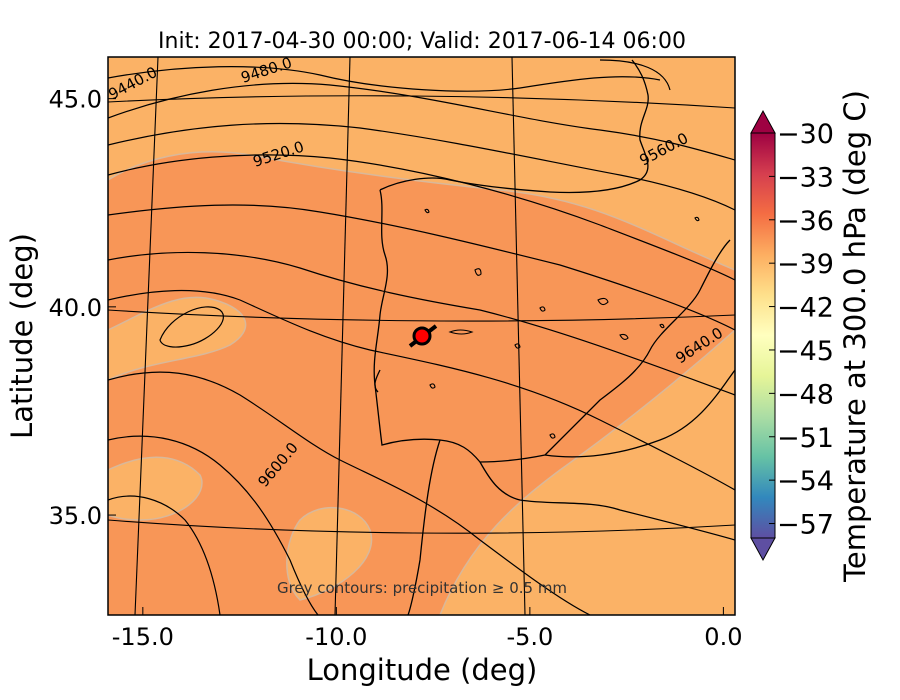 The height and width of the screenshot is (700, 900). What do you see at coordinates (75, 516) in the screenshot?
I see `y-tick-label: 35.0` at bounding box center [75, 516].